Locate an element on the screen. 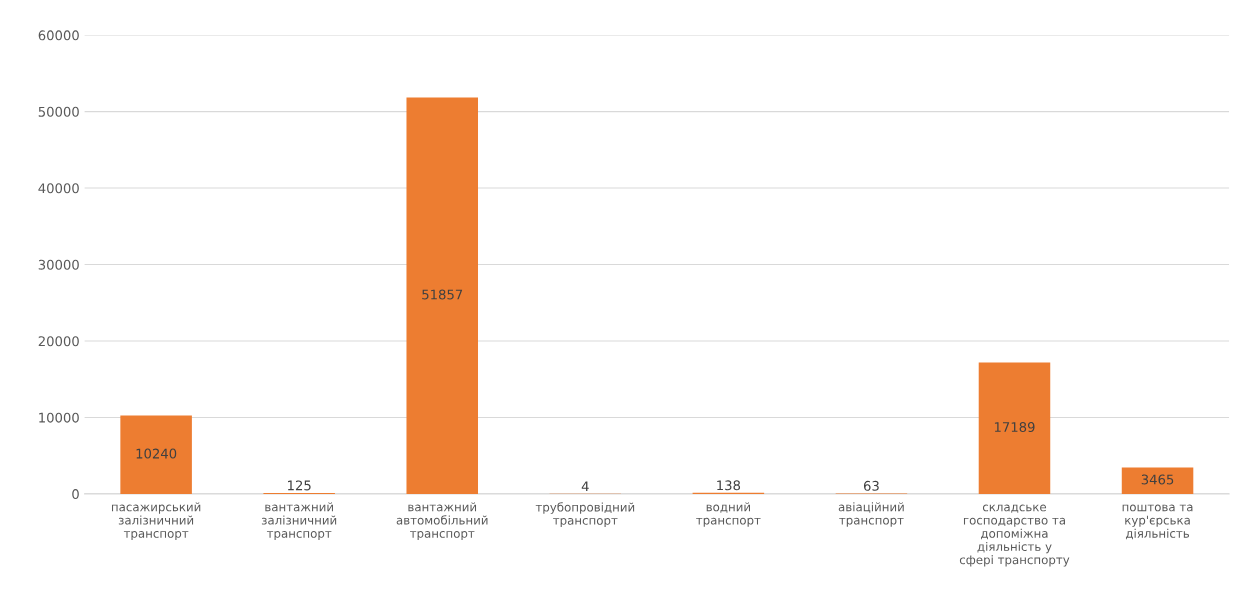 The height and width of the screenshot is (606, 1244). x-tick-label: складське господарство та допоміжна діяльність у сфері транспорту is located at coordinates (1014, 535).